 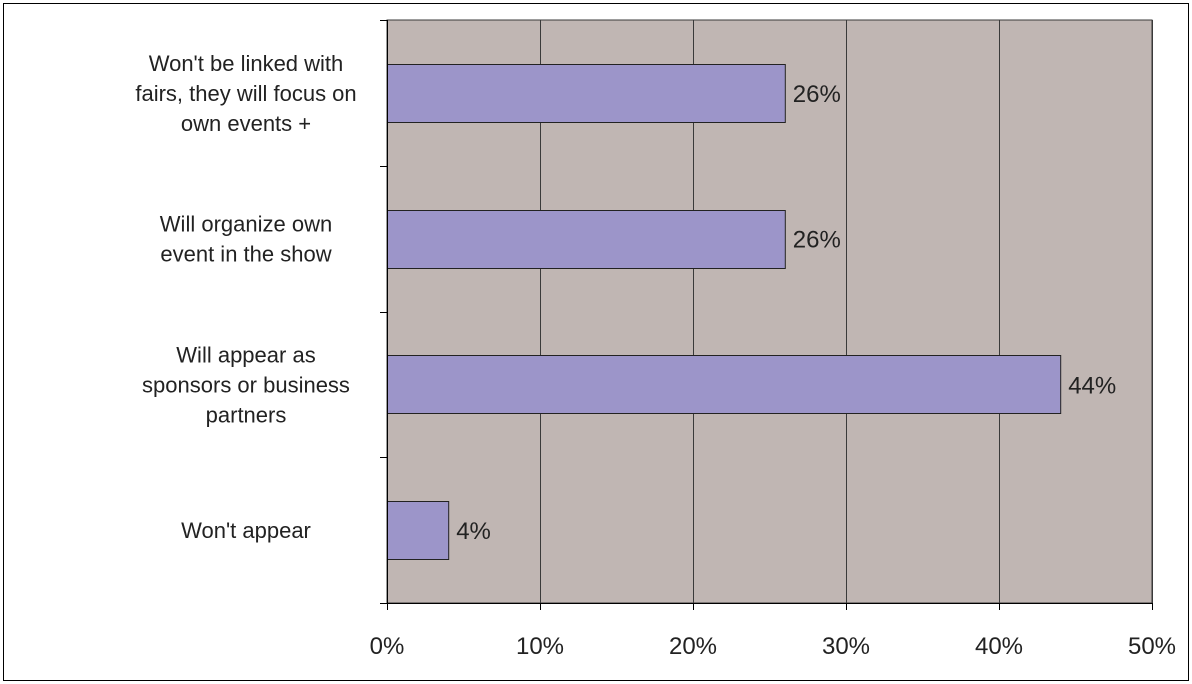 What do you see at coordinates (246, 224) in the screenshot?
I see `category-label-line: Will organize own` at bounding box center [246, 224].